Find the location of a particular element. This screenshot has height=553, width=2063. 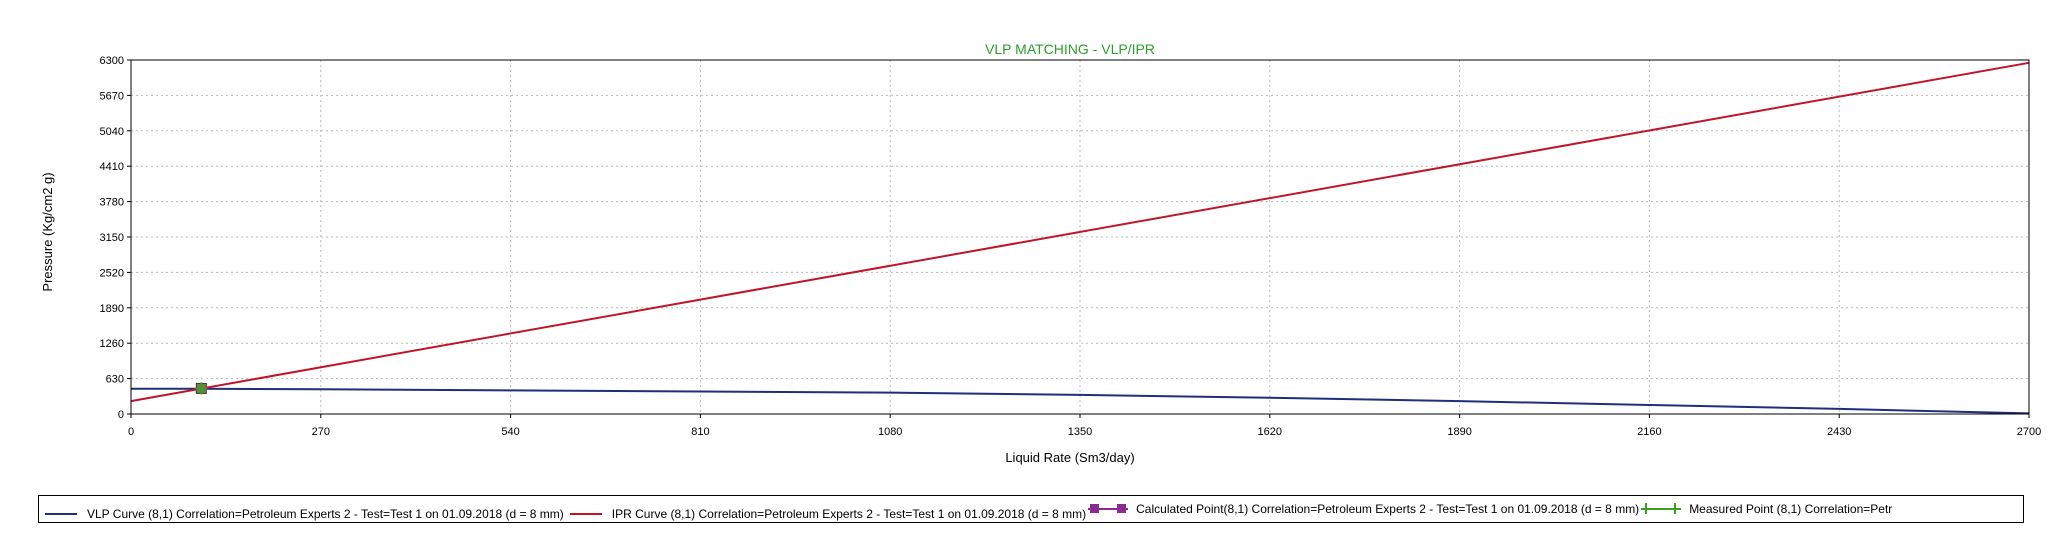

measured-point-marker is located at coordinates (201, 388).